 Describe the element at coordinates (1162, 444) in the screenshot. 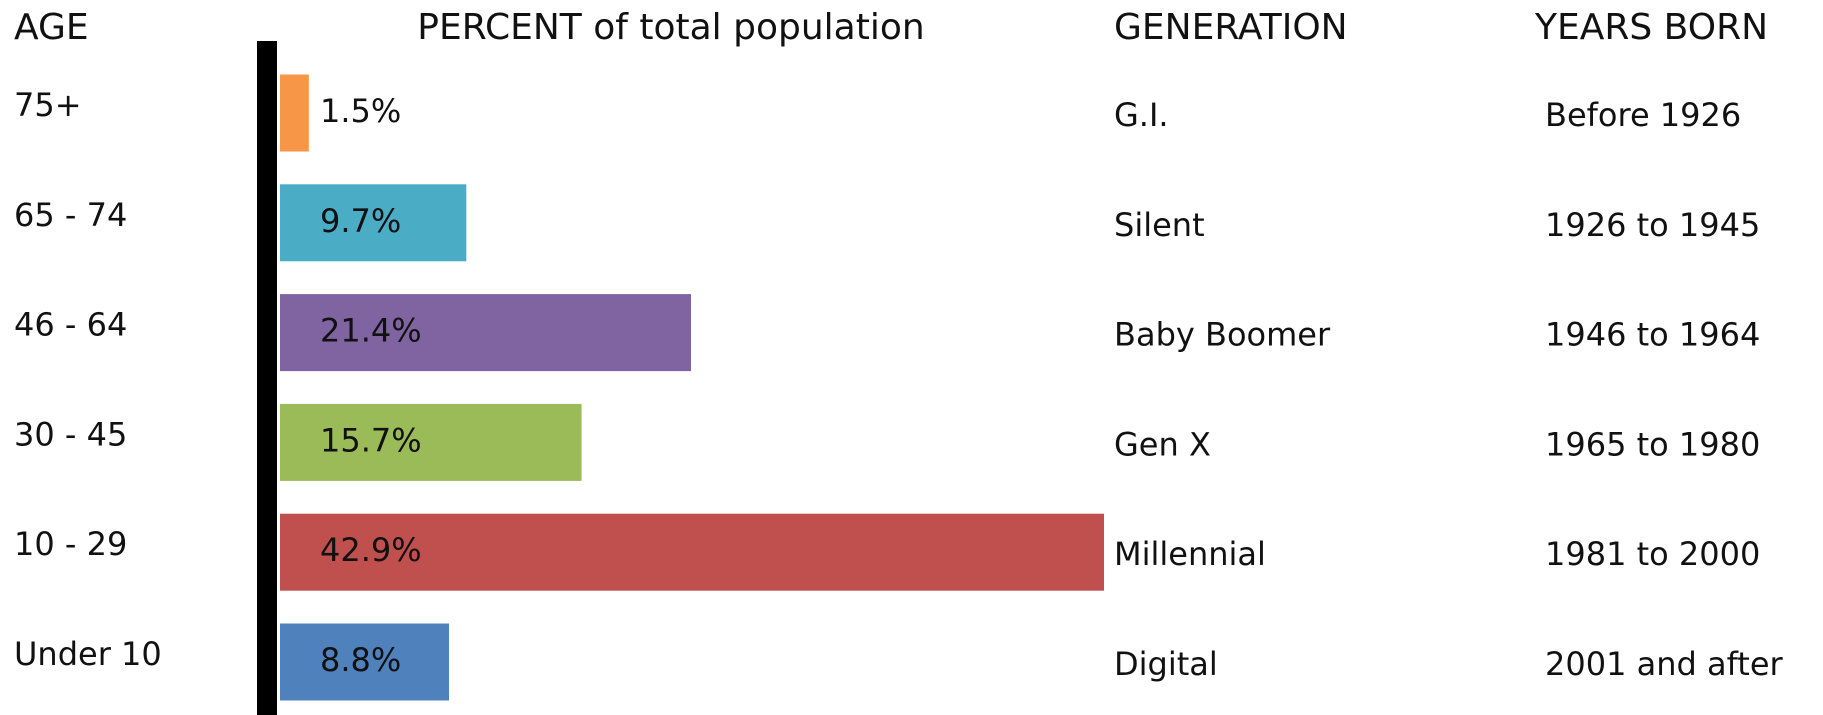

I see `generation-label: Gen X` at that location.